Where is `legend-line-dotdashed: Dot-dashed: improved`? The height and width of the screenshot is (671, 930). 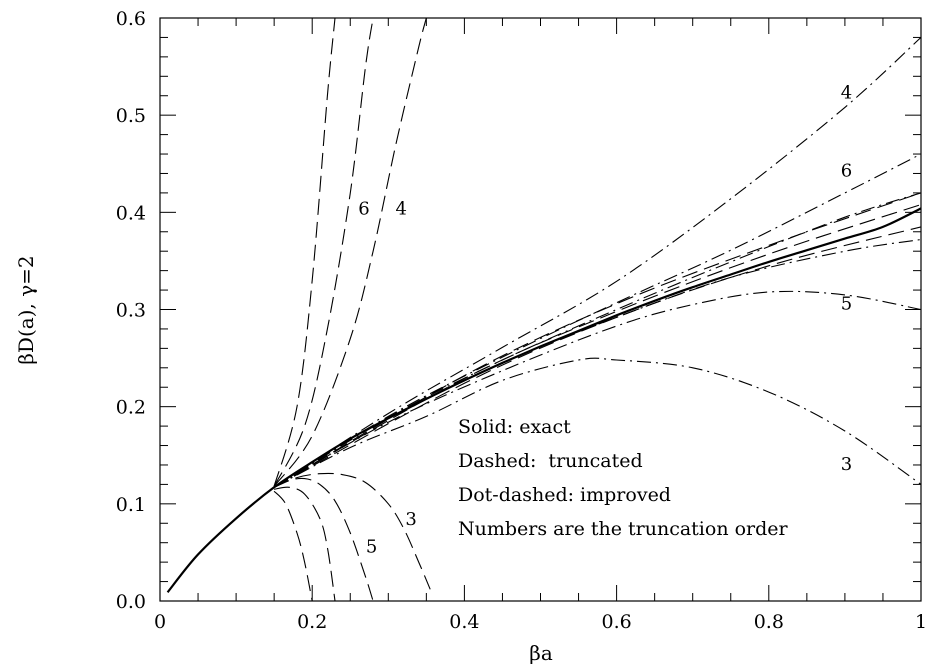
legend-line-dotdashed: Dot-dashed: improved is located at coordinates (564, 495).